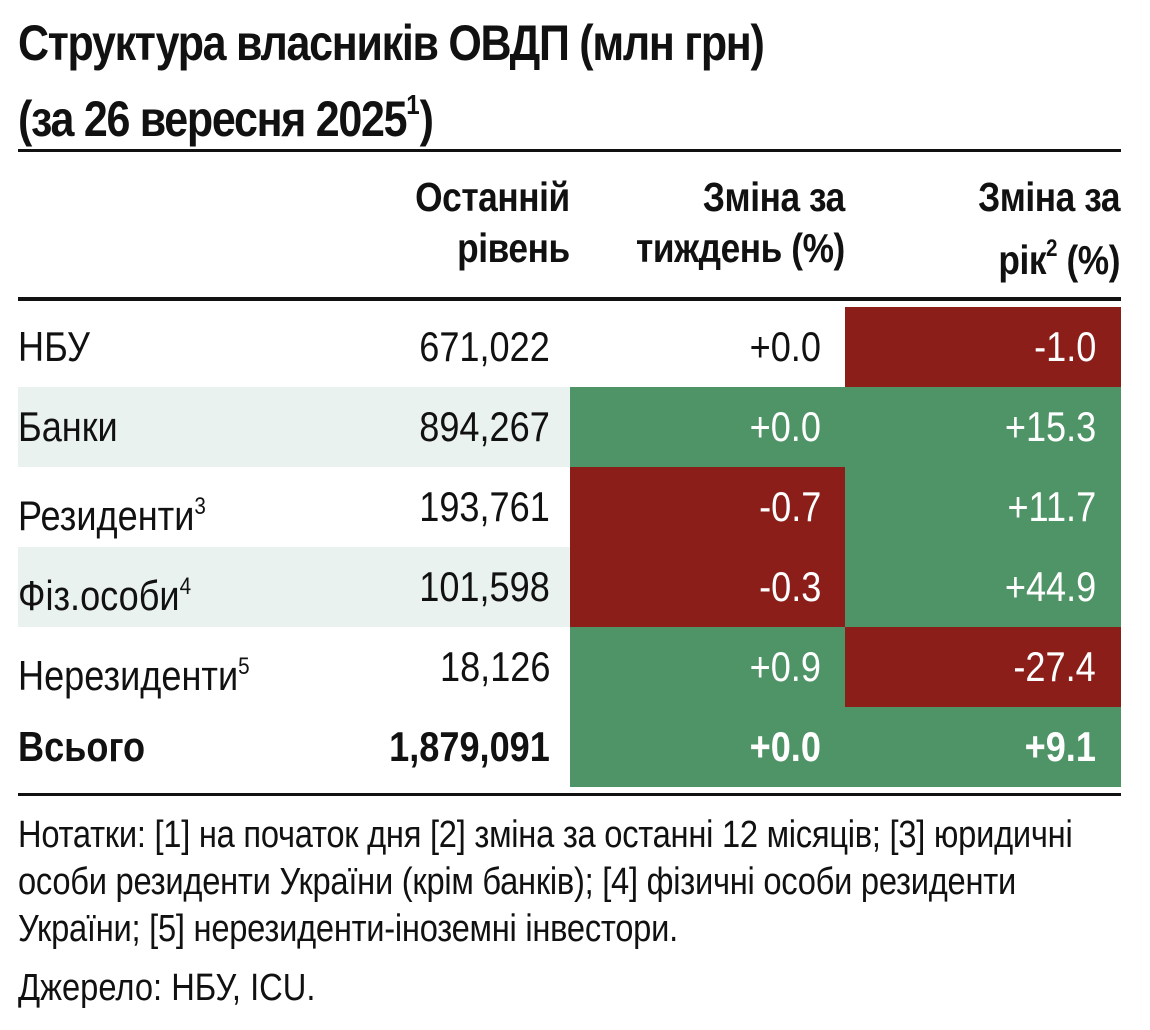  What do you see at coordinates (112, 515) in the screenshot?
I see `row-label: Резиденти3` at bounding box center [112, 515].